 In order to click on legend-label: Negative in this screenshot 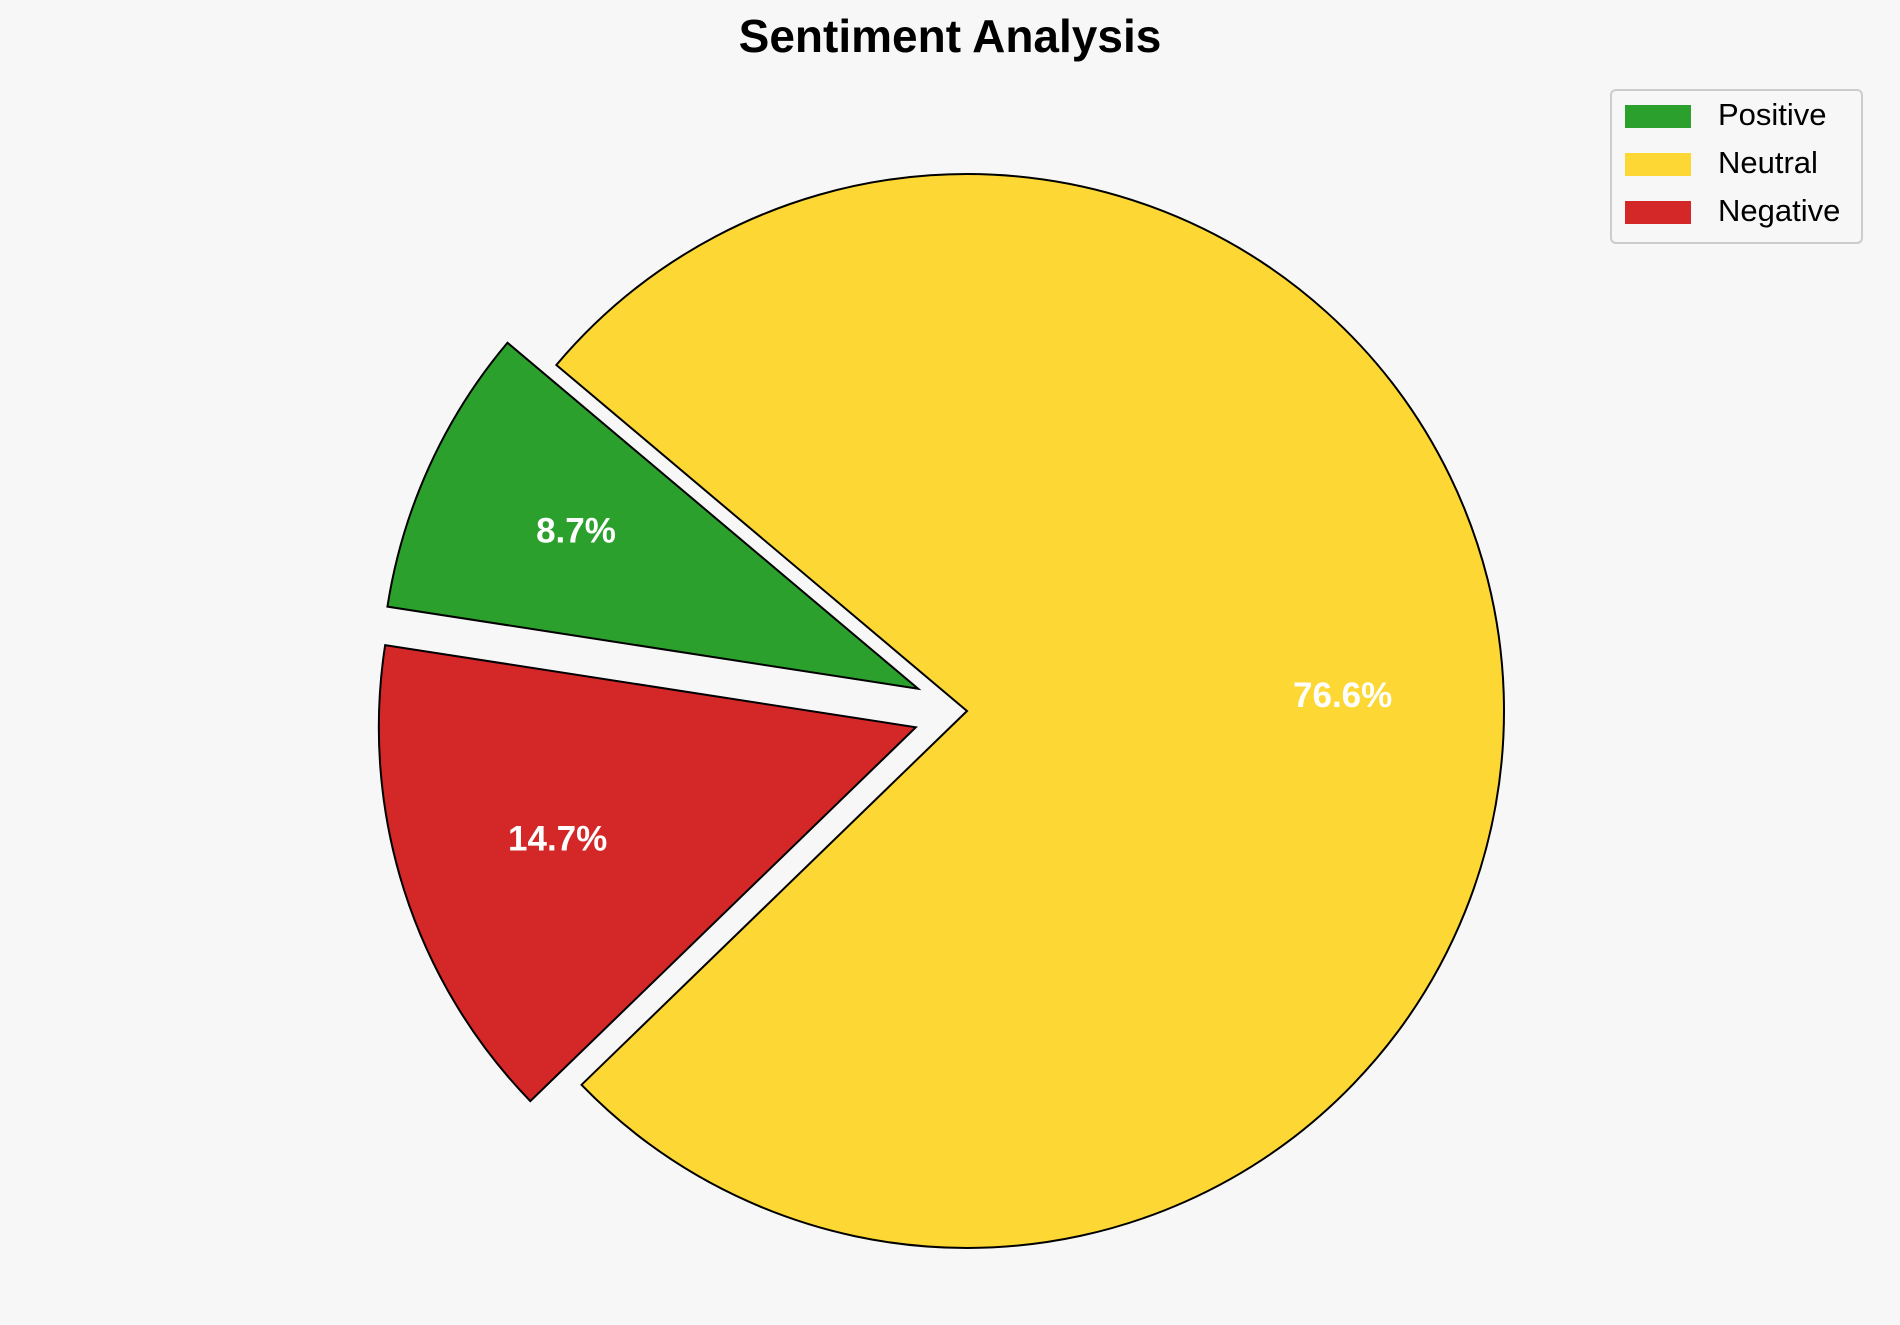, I will do `click(1779, 210)`.